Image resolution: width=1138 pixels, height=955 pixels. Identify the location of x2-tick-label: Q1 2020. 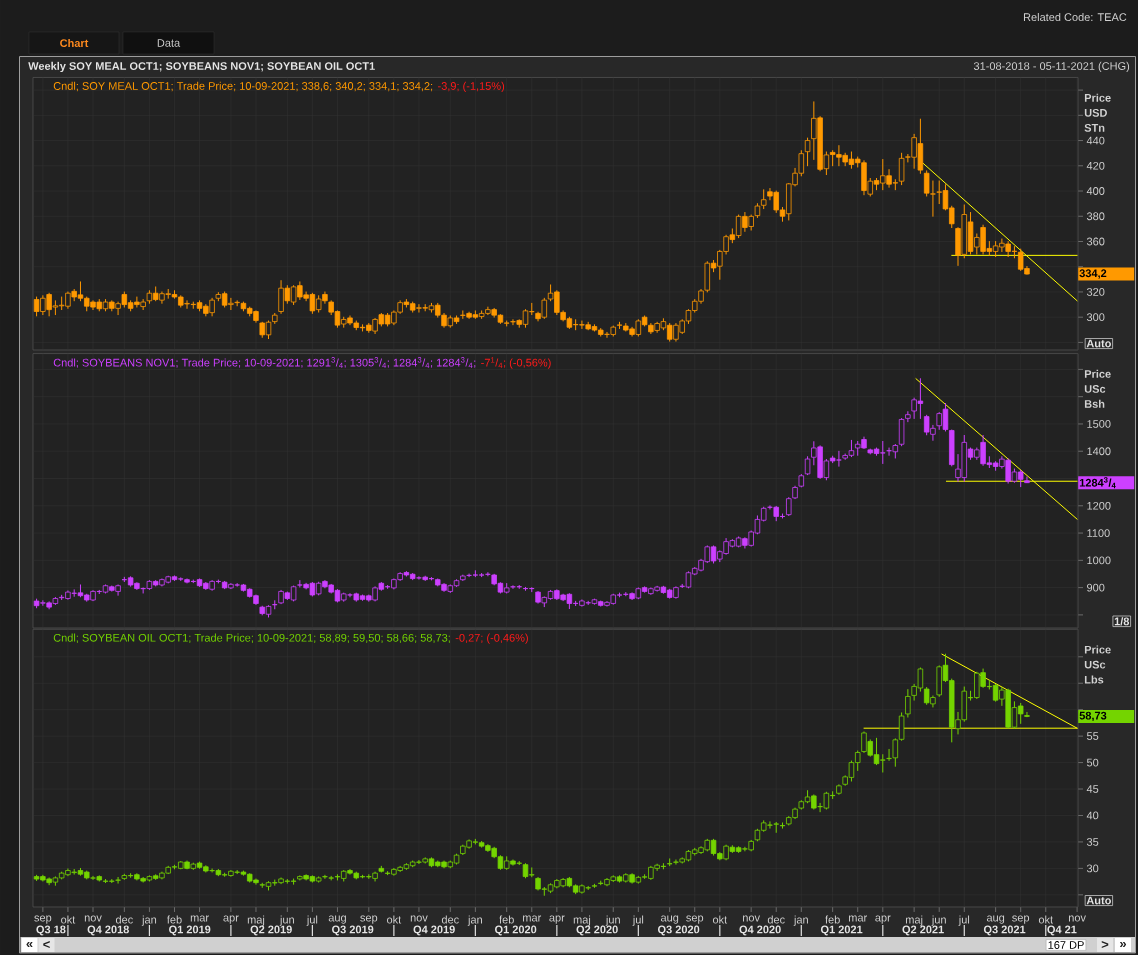
(516, 930).